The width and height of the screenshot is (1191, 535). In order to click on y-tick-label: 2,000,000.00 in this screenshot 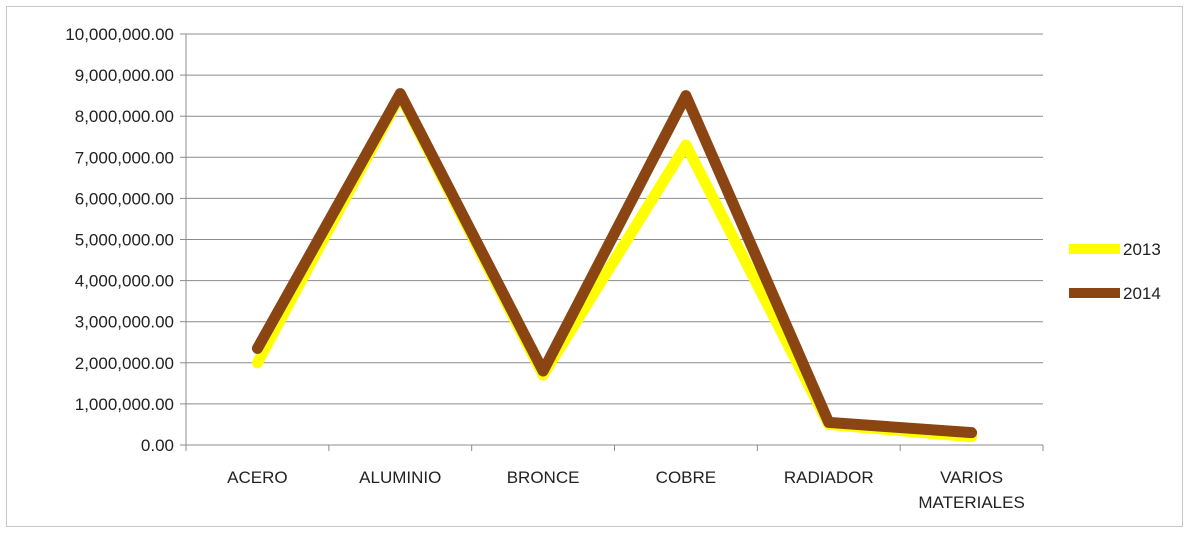, I will do `click(124, 363)`.